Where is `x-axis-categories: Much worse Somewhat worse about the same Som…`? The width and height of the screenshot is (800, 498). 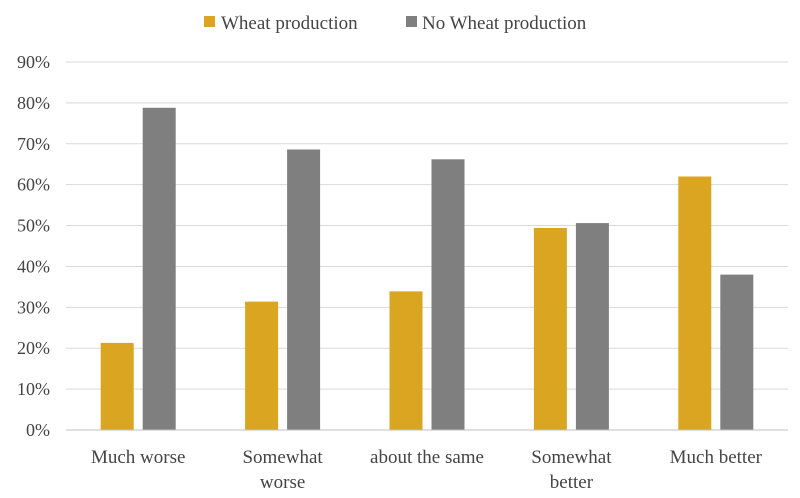
x-axis-categories: Much worse Somewhat worse about the same Som… is located at coordinates (427, 470).